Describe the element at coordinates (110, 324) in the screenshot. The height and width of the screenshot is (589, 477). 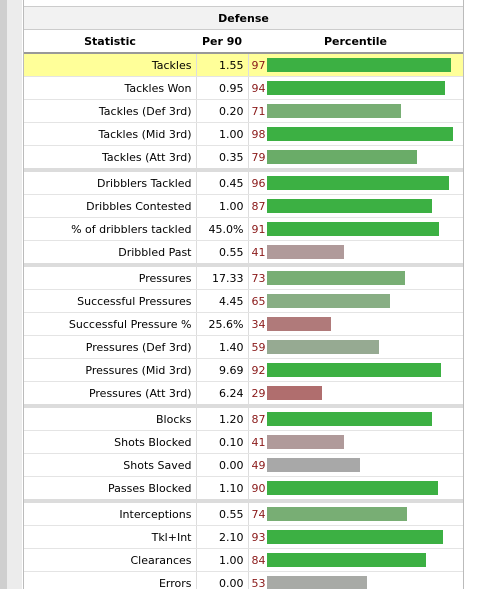
I see `statistic: Successful Pressure %` at that location.